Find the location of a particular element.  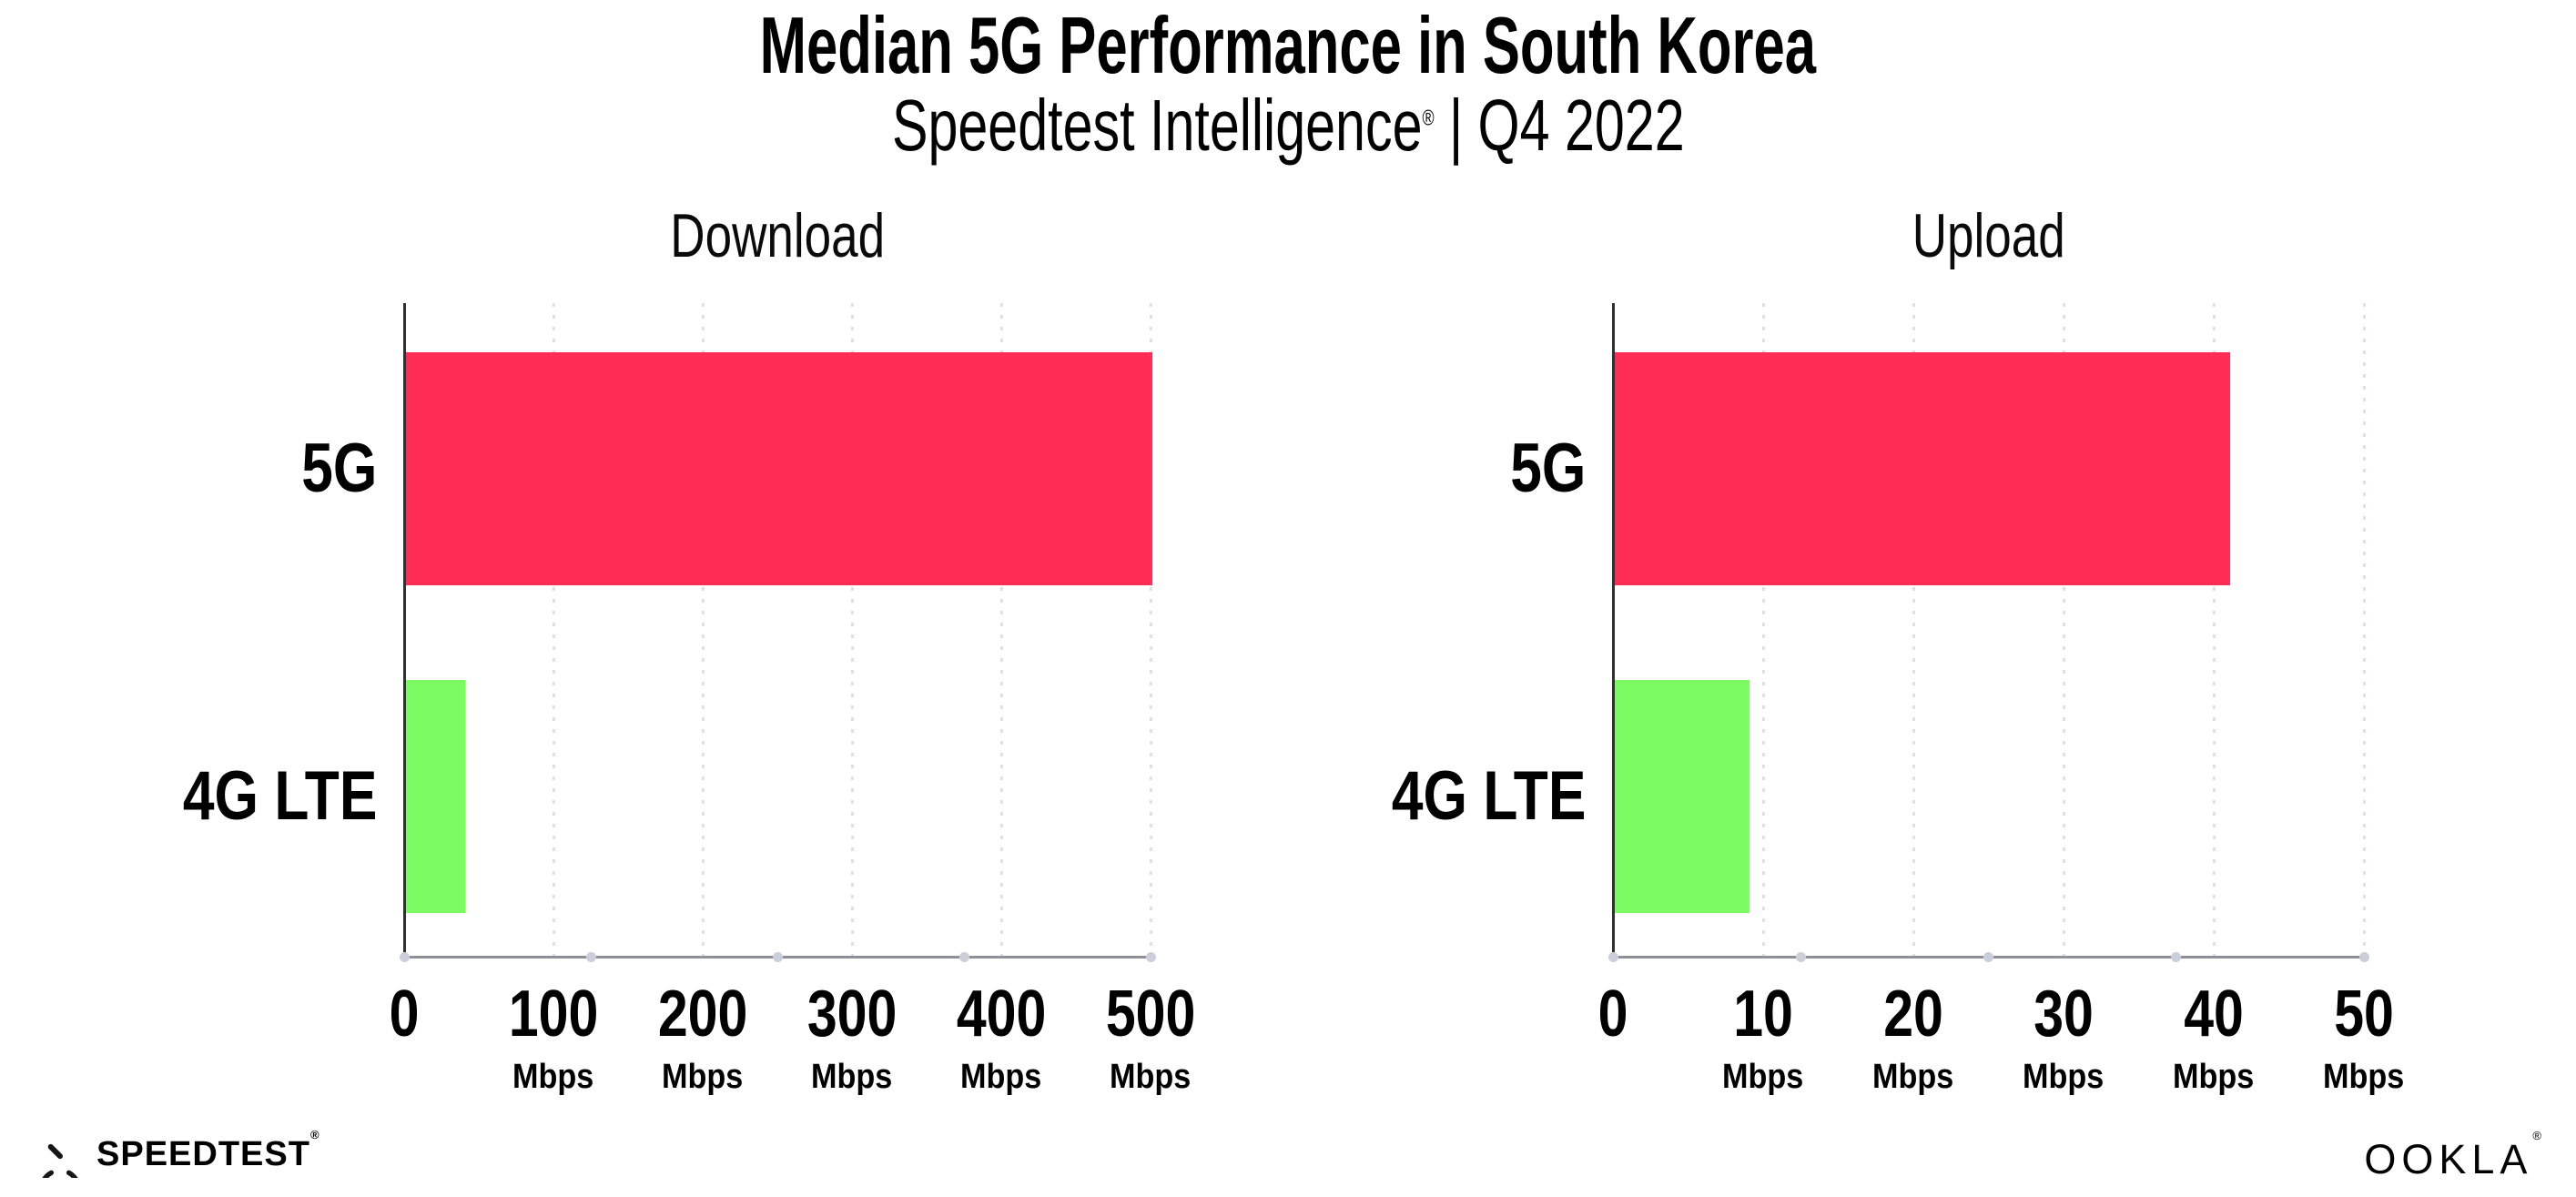

x-tick-label-100: 100 is located at coordinates (553, 1014).